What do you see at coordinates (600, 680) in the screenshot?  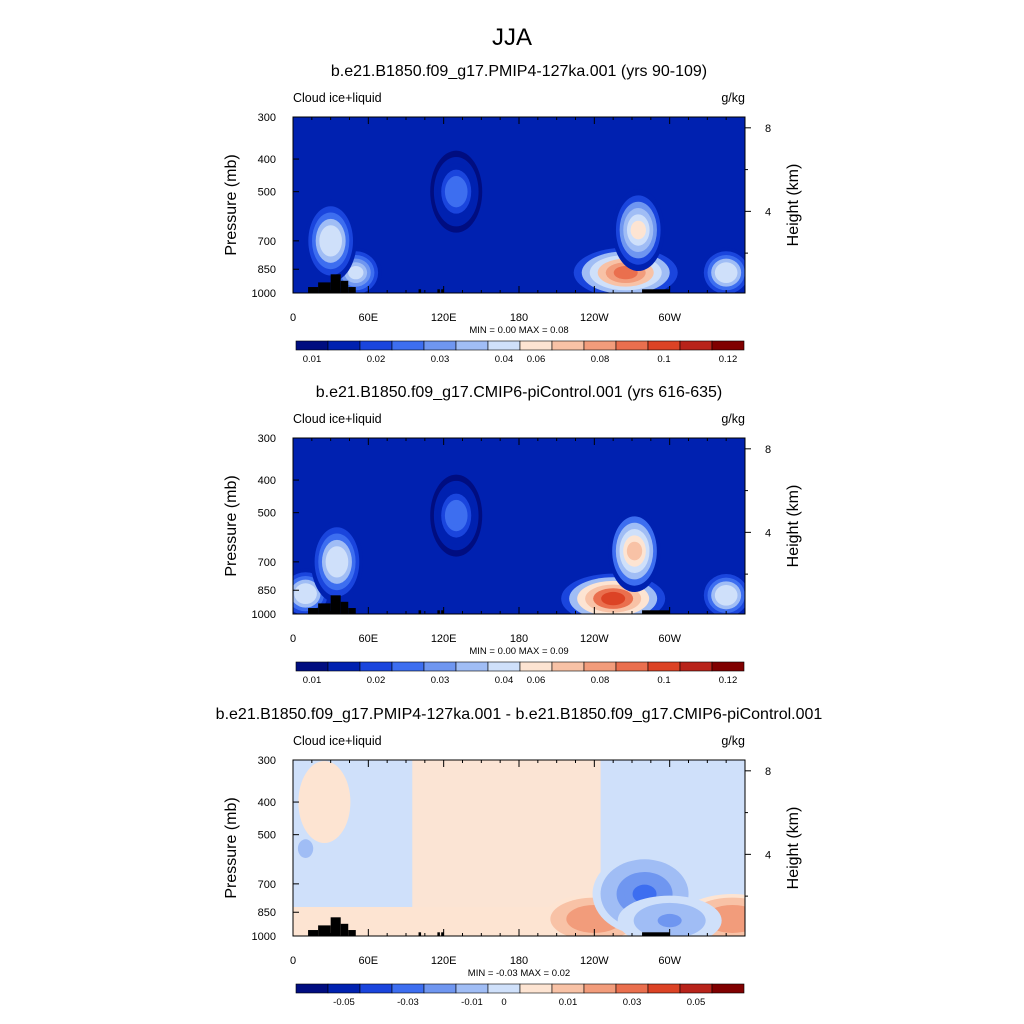 I see `colorbar-label: 0.08` at bounding box center [600, 680].